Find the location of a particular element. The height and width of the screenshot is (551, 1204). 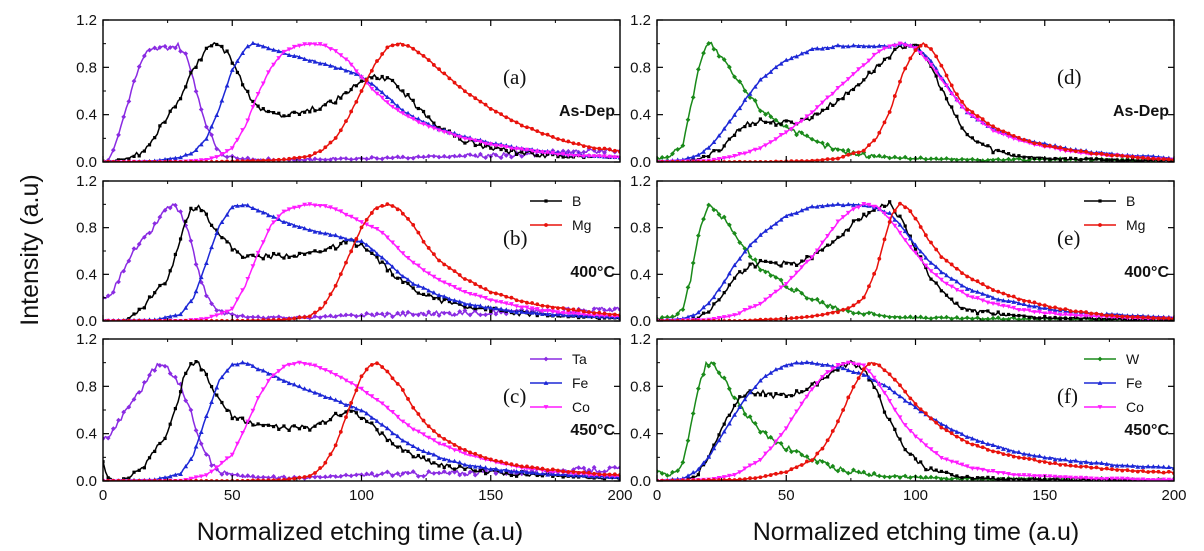

series-markers-ta is located at coordinates (362, 102).